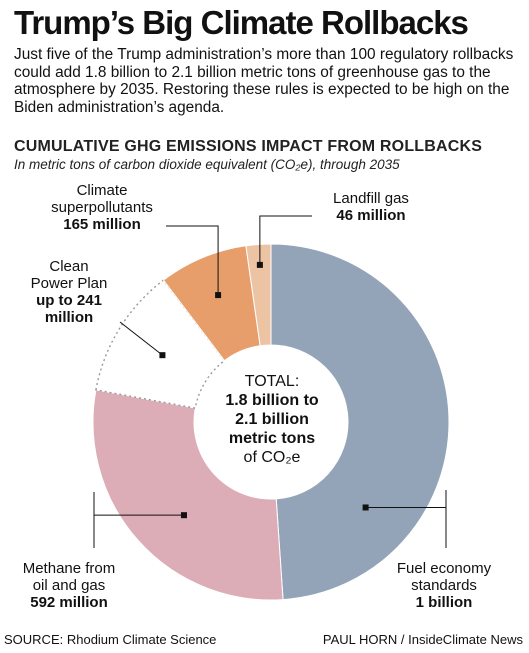  Describe the element at coordinates (102, 224) in the screenshot. I see `label-super-value: 165 million` at that location.